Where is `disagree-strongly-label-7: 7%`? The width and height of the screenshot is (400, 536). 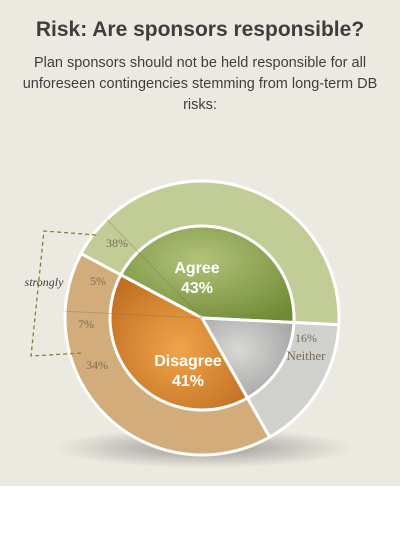 disagree-strongly-label-7: 7% is located at coordinates (86, 324).